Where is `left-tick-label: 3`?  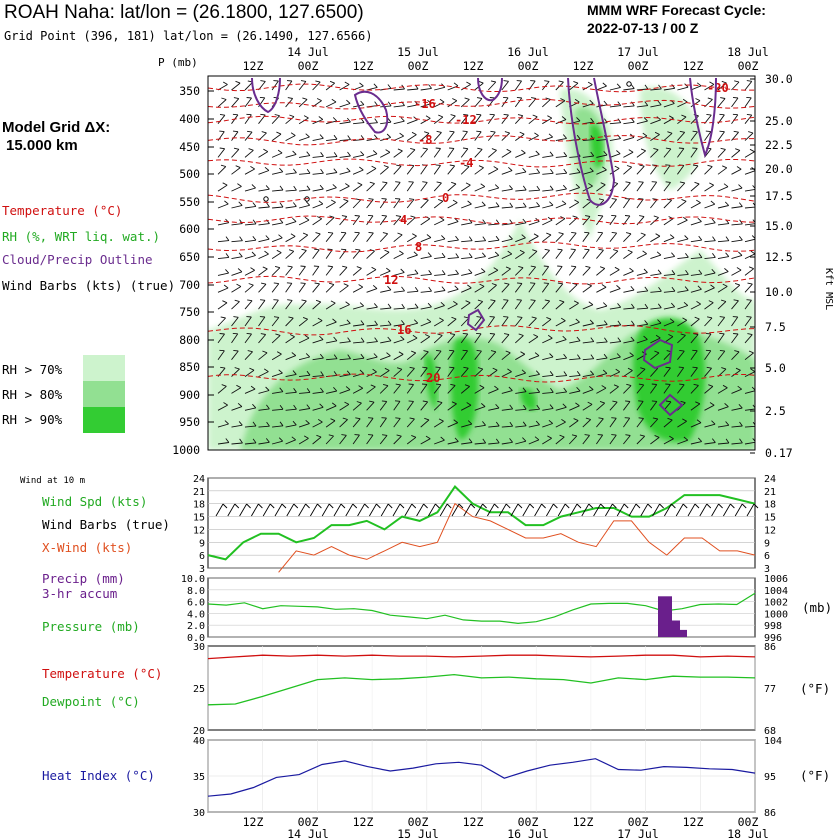
left-tick-label: 3 is located at coordinates (202, 569).